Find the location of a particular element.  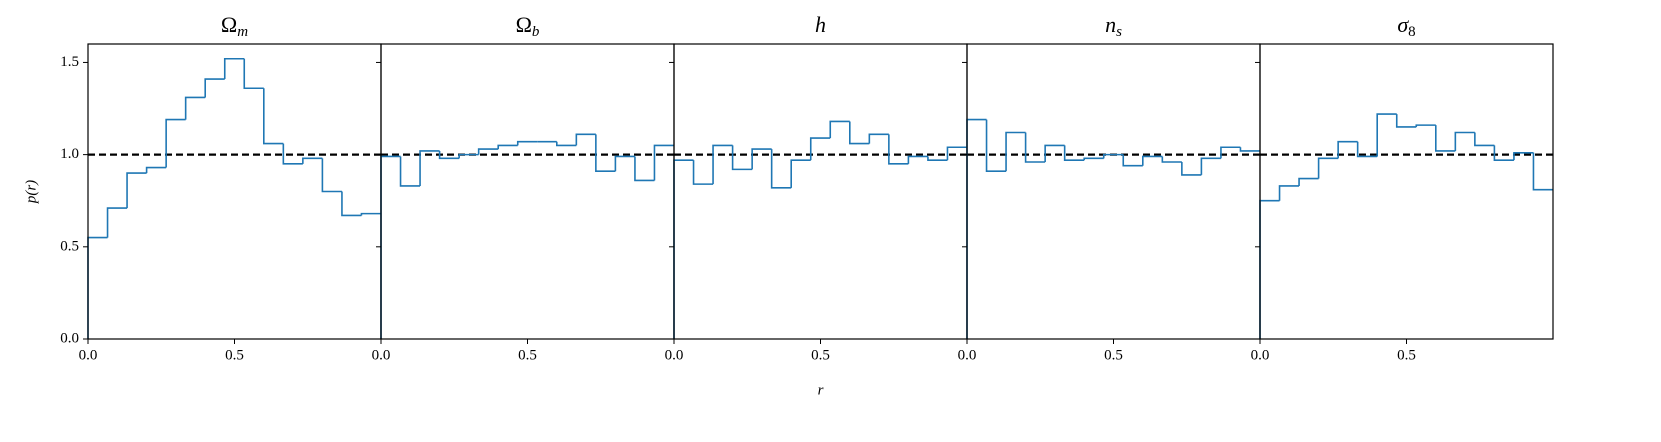

title-main: h is located at coordinates (820, 24).